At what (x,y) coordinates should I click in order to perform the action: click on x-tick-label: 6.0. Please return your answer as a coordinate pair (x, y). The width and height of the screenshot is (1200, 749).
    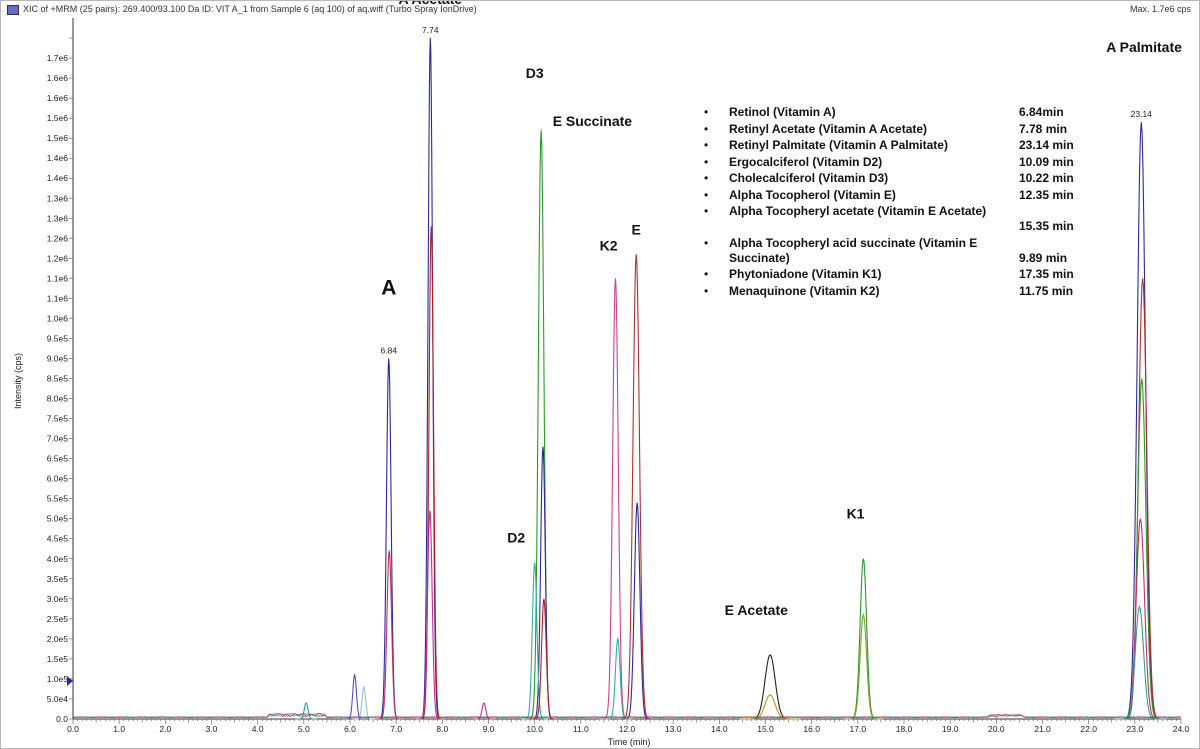
    Looking at the image, I should click on (350, 729).